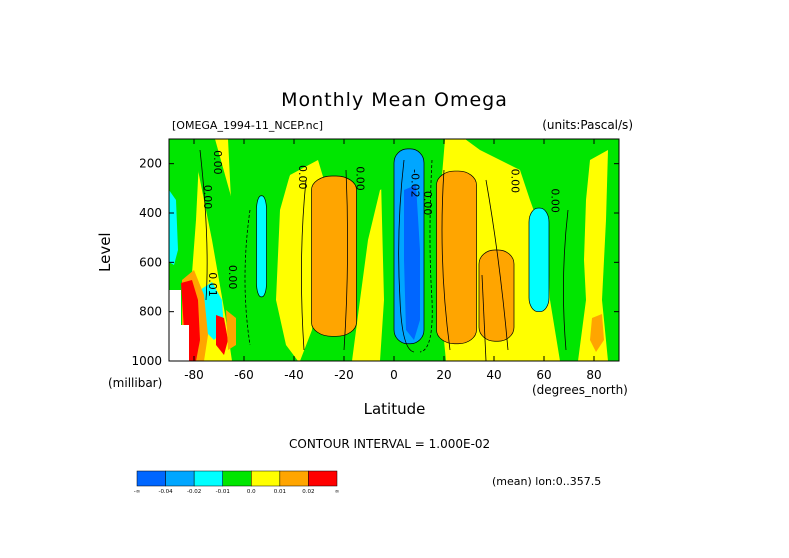 The height and width of the screenshot is (558, 789). What do you see at coordinates (337, 492) in the screenshot?
I see `legend-label: ∞` at bounding box center [337, 492].